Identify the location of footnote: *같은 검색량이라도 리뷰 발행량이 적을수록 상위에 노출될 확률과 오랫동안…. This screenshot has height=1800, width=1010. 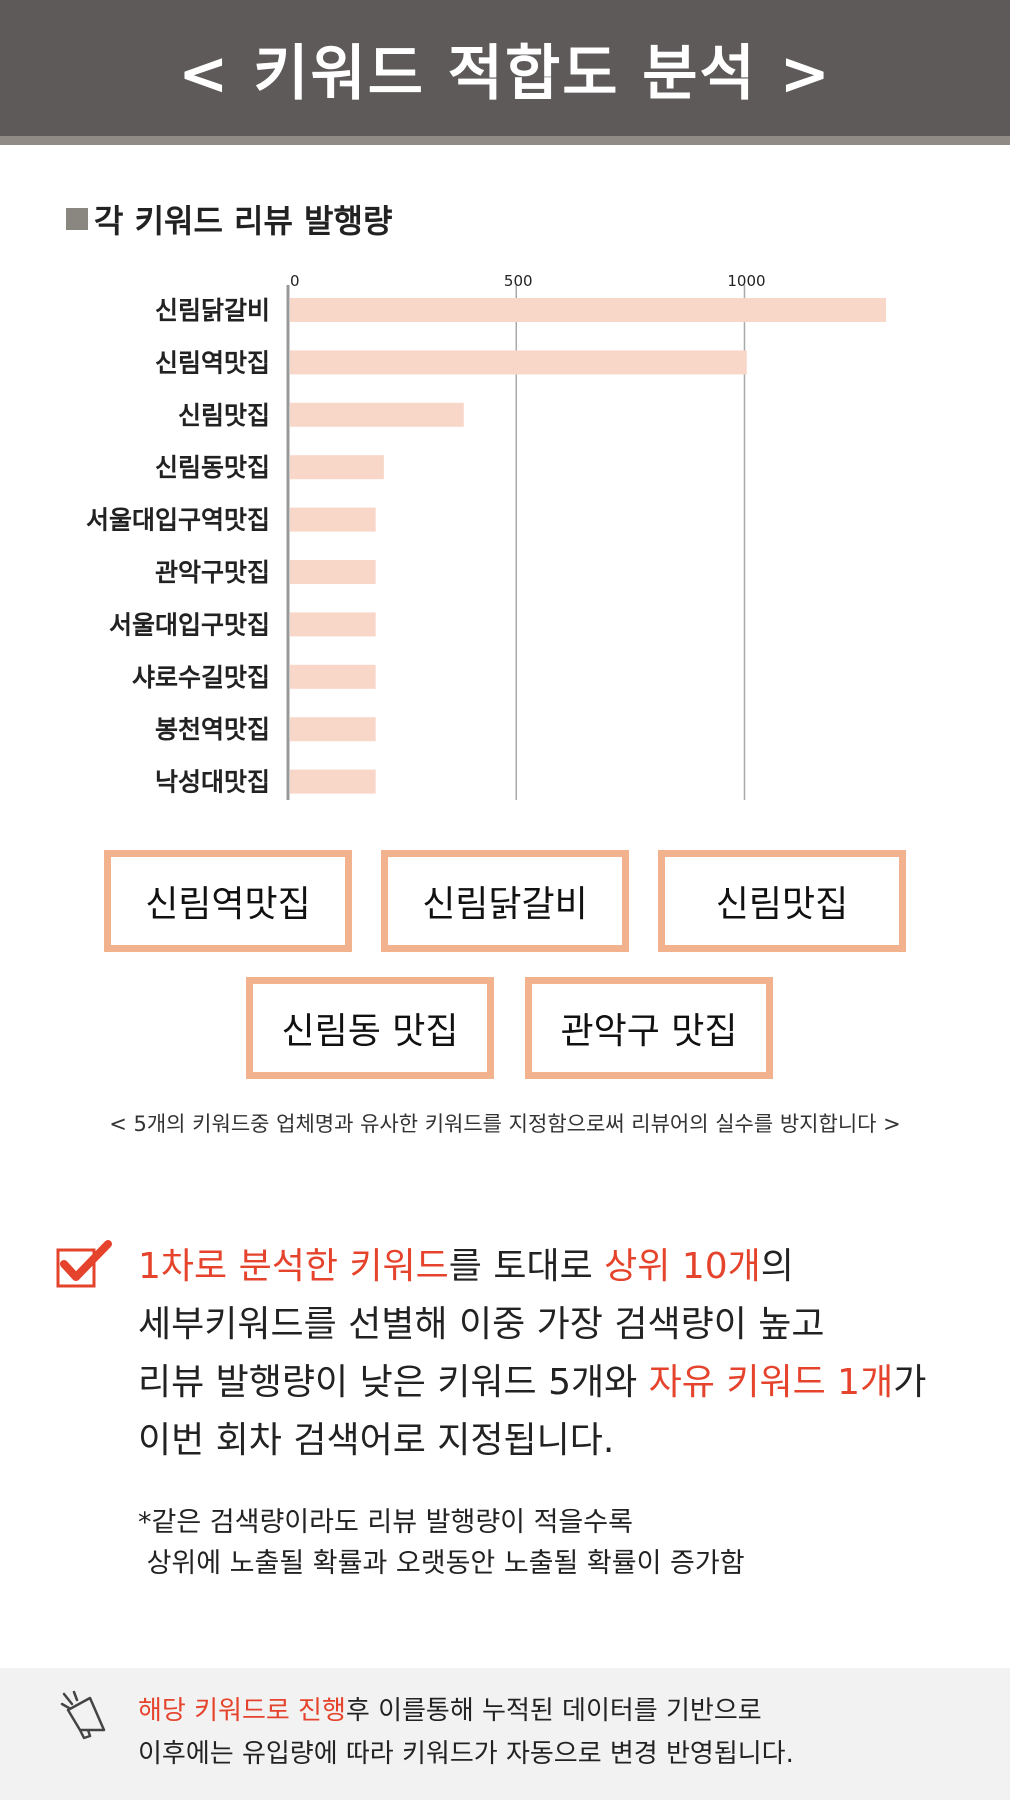
(441, 1543).